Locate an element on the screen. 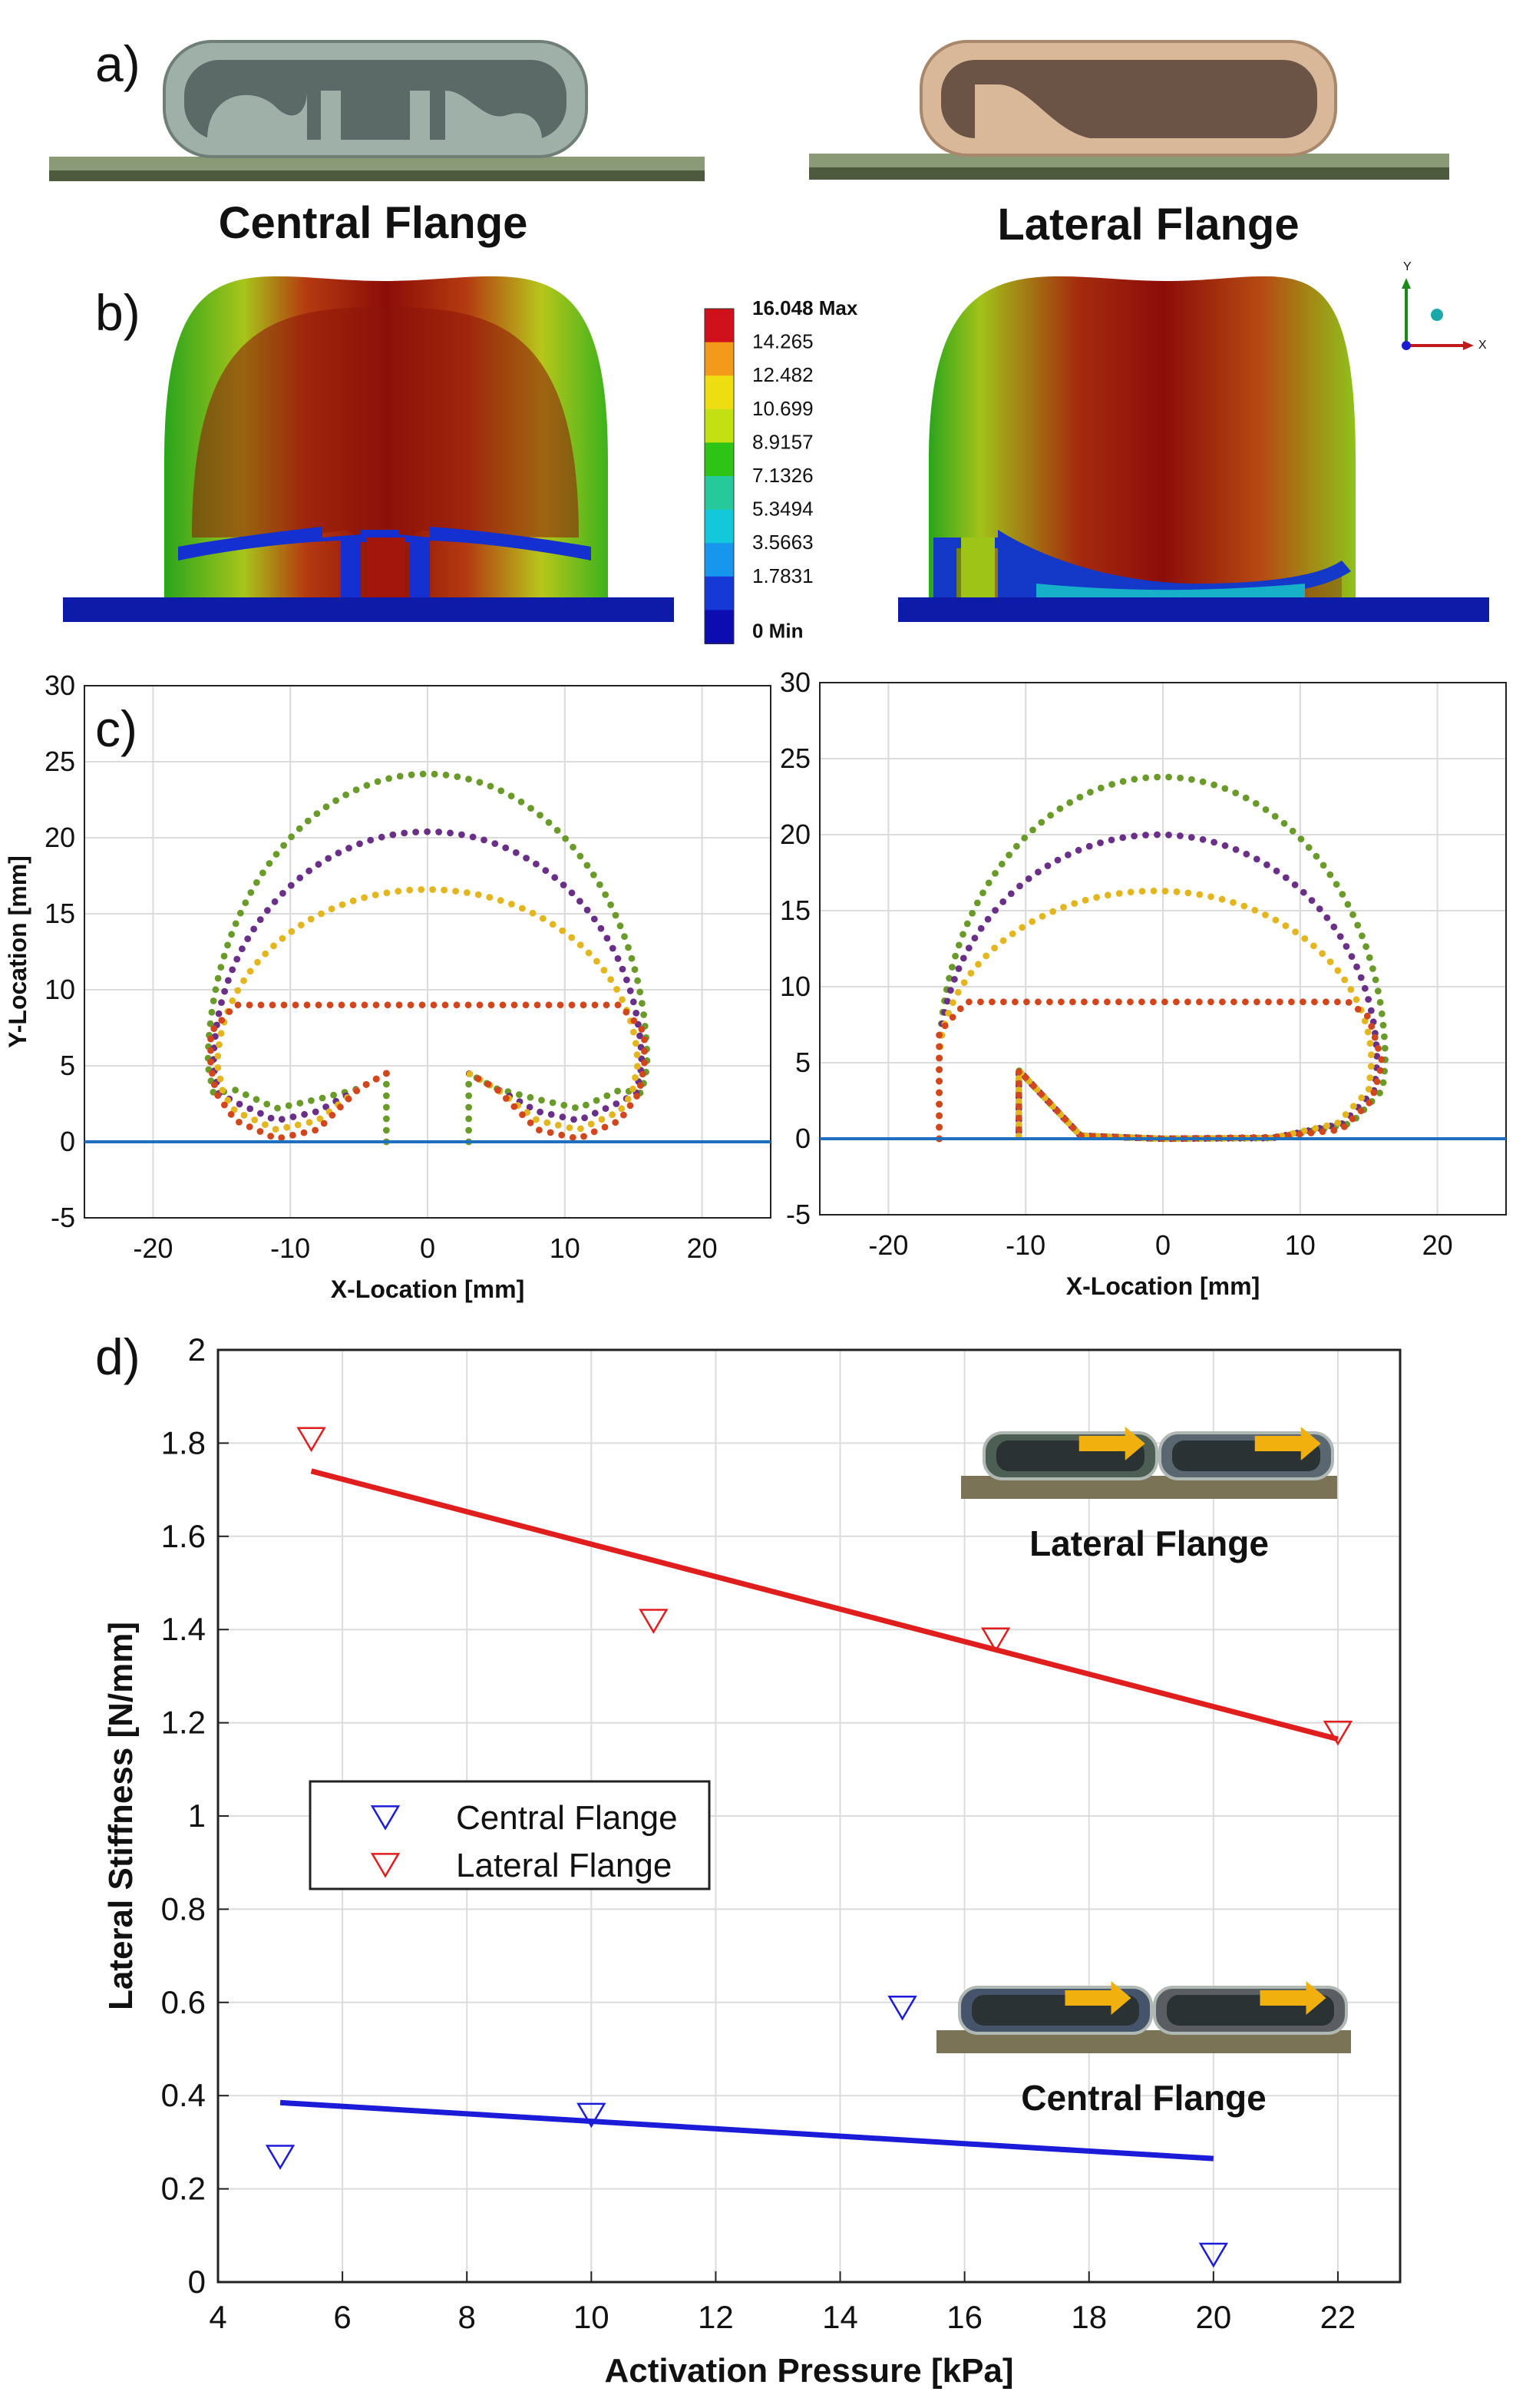 This screenshot has height=2408, width=1526. x-tick-label: -20 is located at coordinates (153, 1248).